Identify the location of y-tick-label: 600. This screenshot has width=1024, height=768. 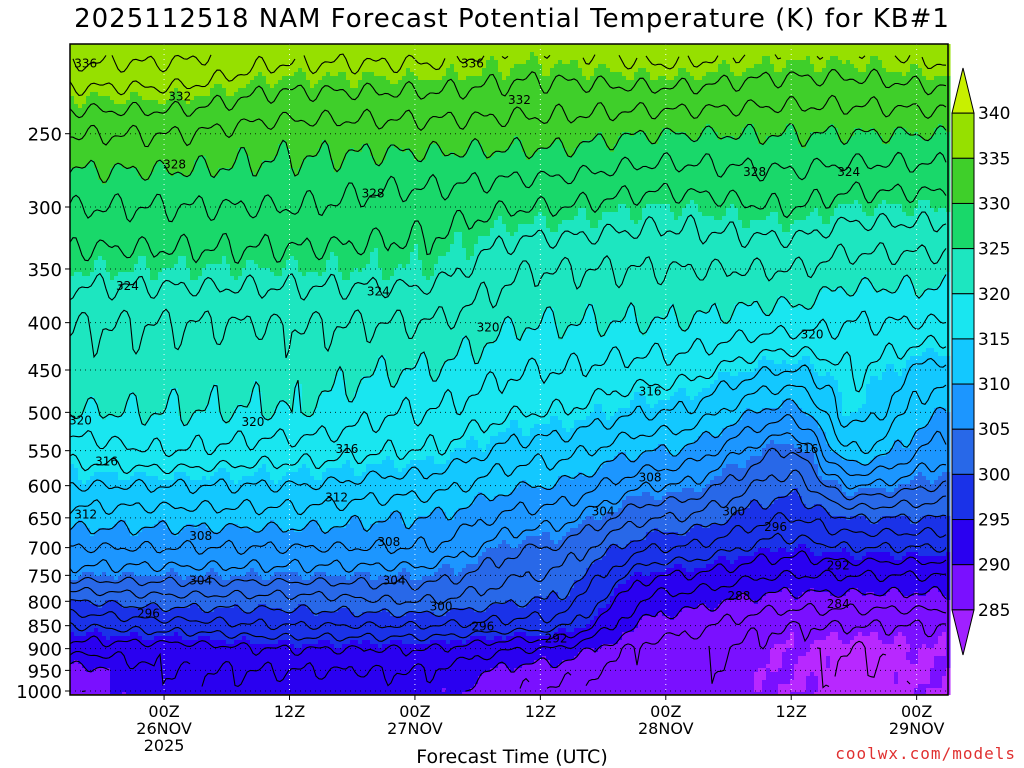
(45, 487).